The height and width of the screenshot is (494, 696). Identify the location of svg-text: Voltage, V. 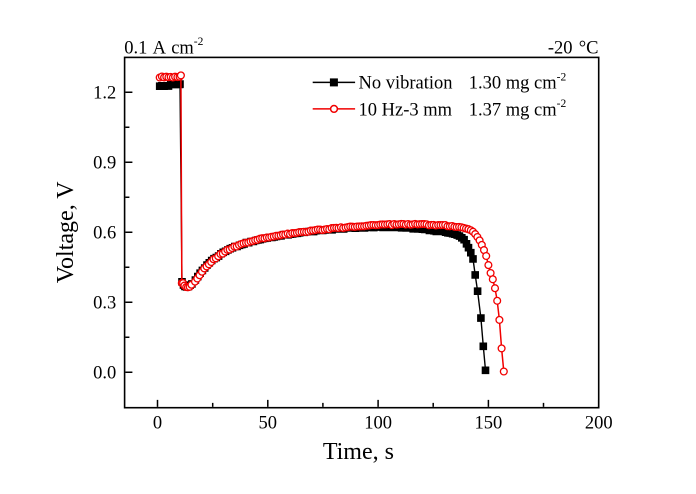
(66, 232).